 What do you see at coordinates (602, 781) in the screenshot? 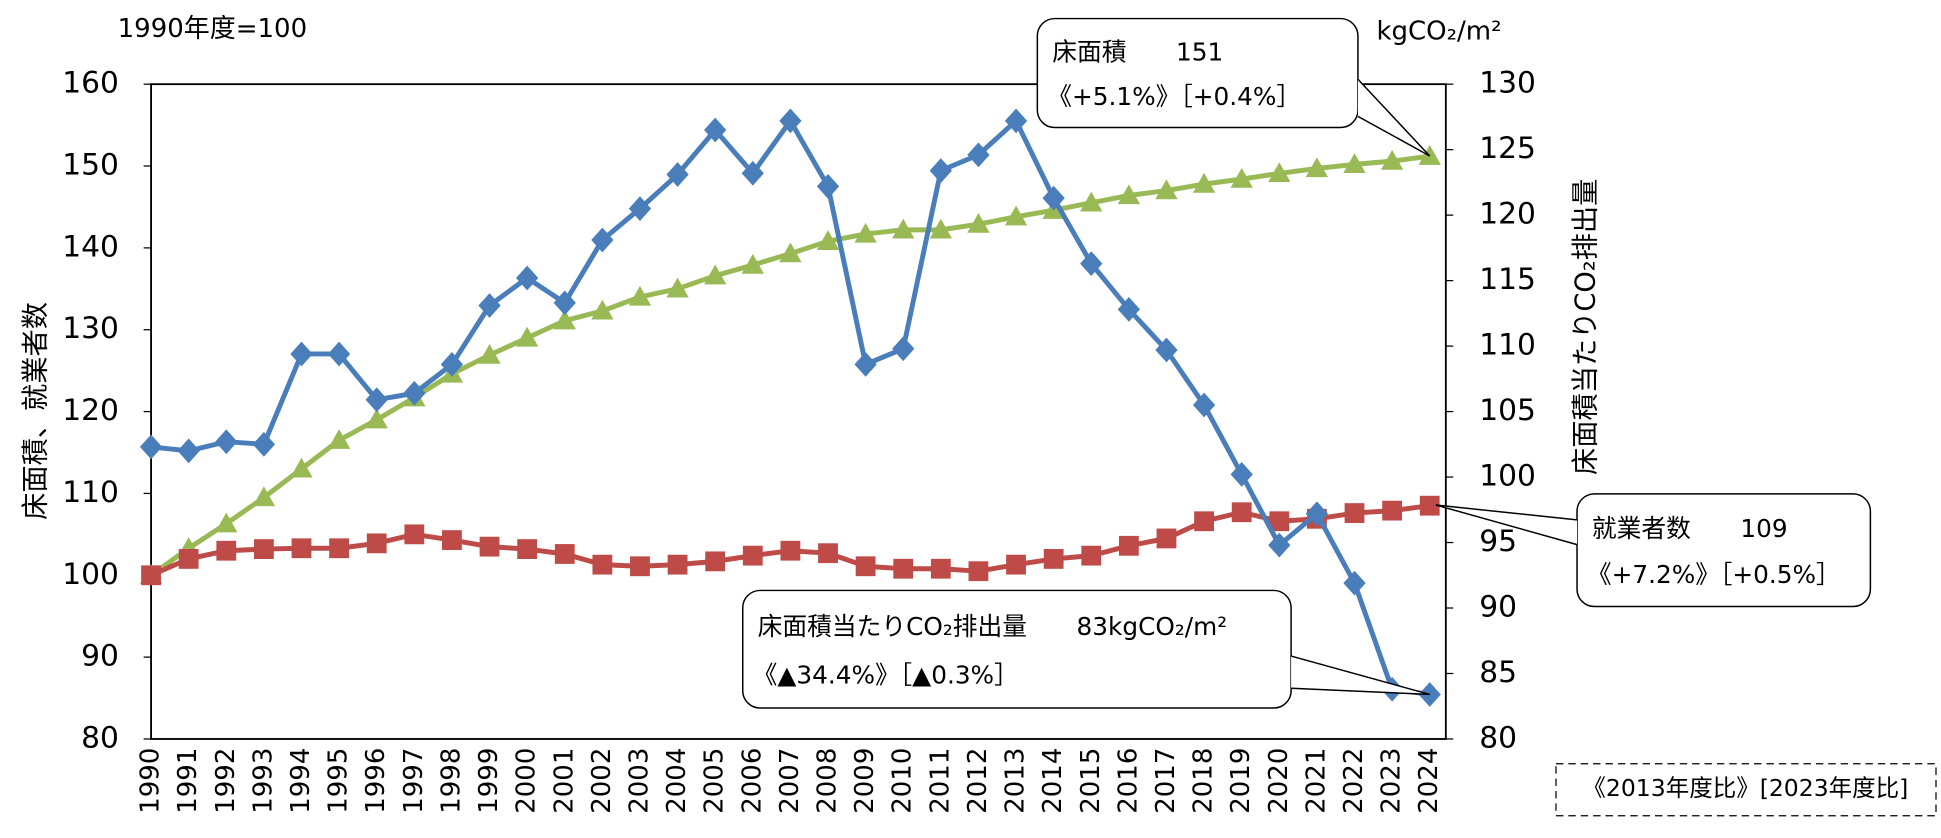
I see `x-tick-label: 2002` at bounding box center [602, 781].